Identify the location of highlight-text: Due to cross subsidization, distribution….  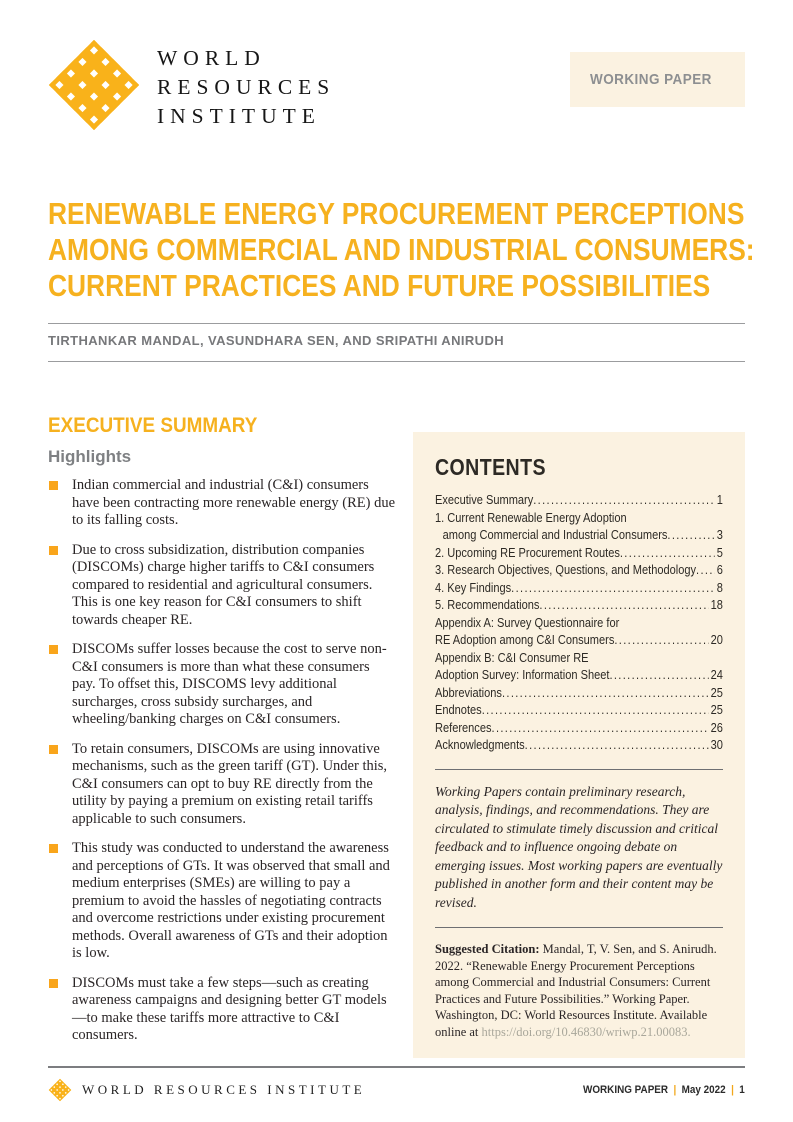
(223, 584).